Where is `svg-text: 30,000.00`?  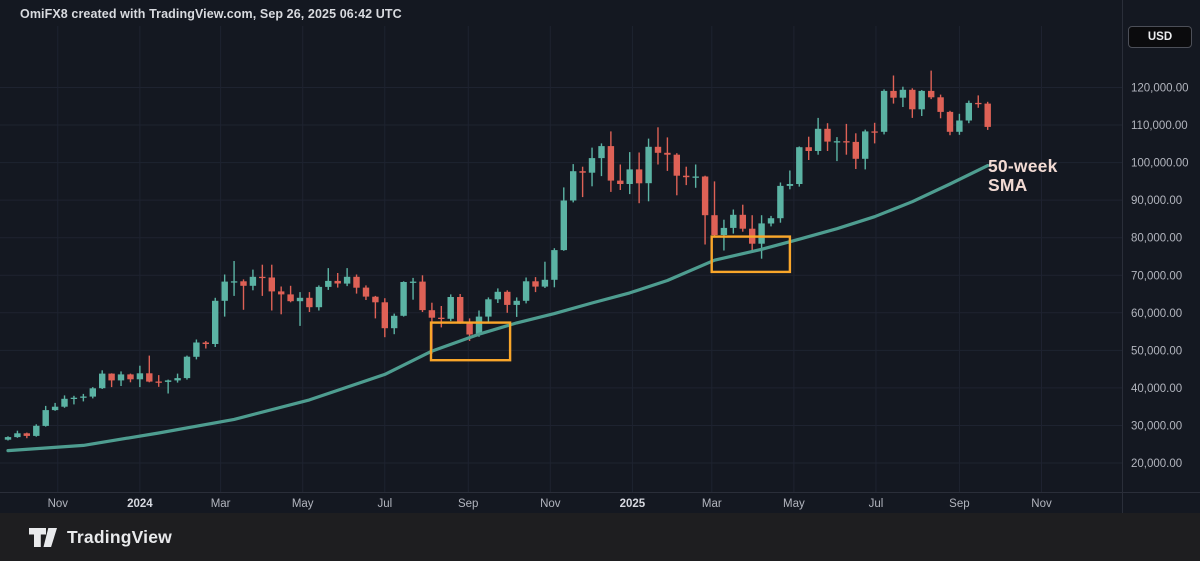 svg-text: 30,000.00 is located at coordinates (1156, 427).